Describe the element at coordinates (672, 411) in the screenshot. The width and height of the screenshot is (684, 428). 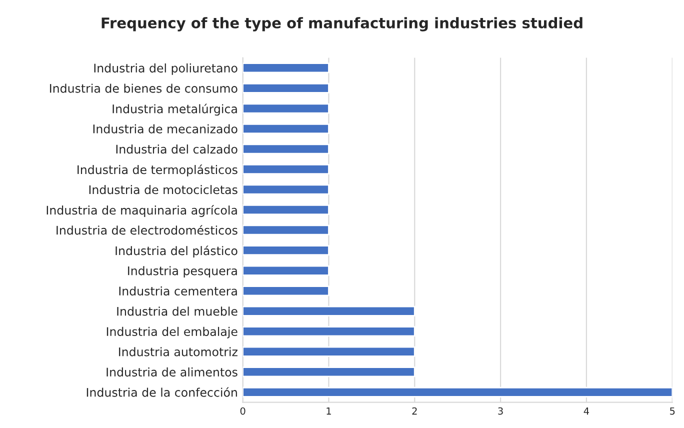
I see `x-tick-label: 5` at that location.